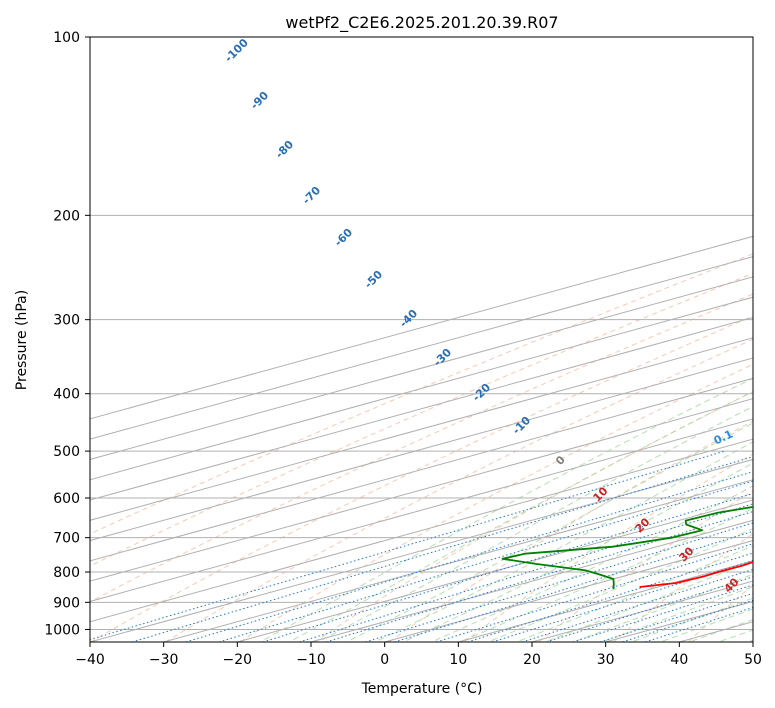 The image size is (775, 708). Describe the element at coordinates (66, 539) in the screenshot. I see `y-tick-label: 700` at that location.